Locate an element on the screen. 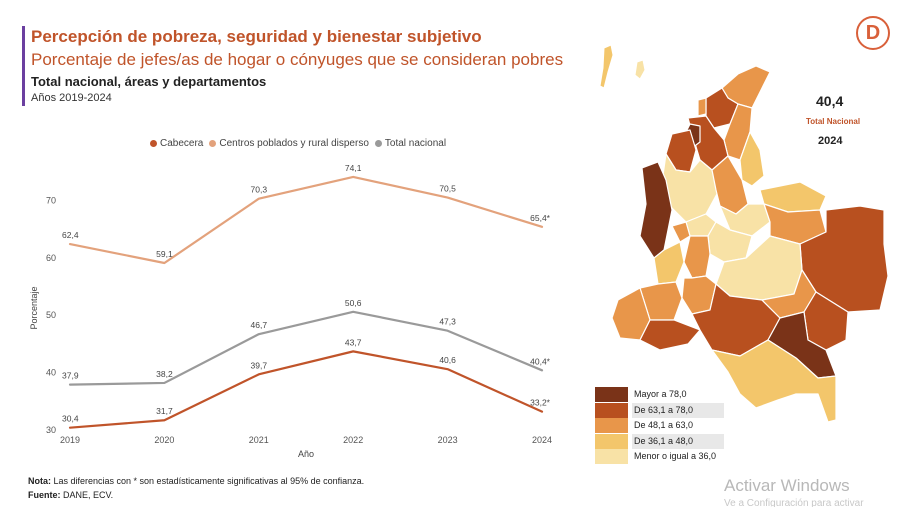 The height and width of the screenshot is (507, 906). data-label: 43,7 is located at coordinates (353, 342).